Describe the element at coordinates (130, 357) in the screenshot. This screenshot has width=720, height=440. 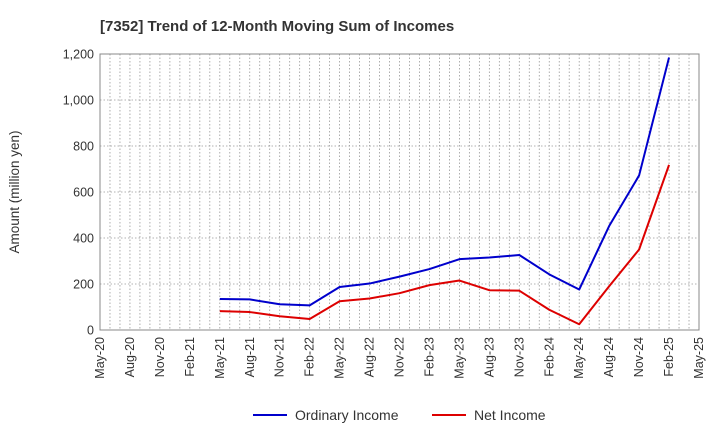
I see `x-tick-label: Aug-20` at that location.